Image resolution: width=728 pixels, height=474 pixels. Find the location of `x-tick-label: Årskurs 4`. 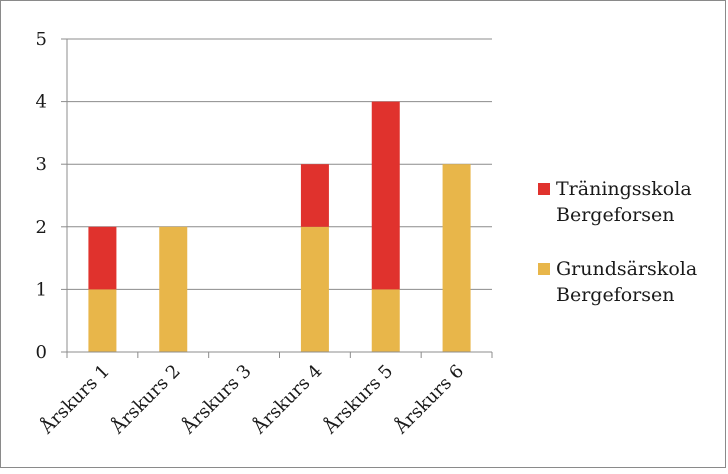

x-tick-label: Årskurs 4 is located at coordinates (287, 399).